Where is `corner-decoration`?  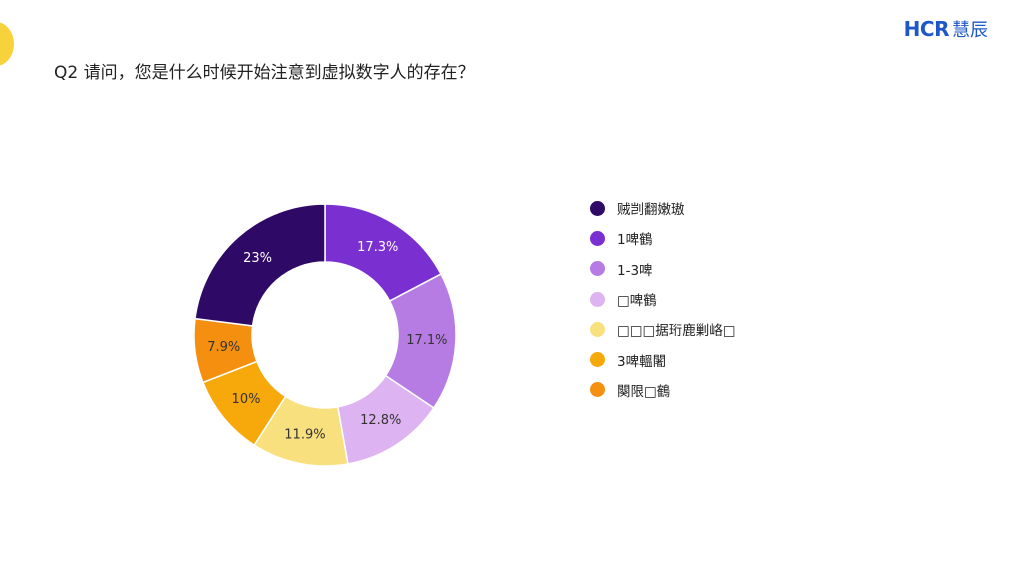 corner-decoration is located at coordinates (7, 44).